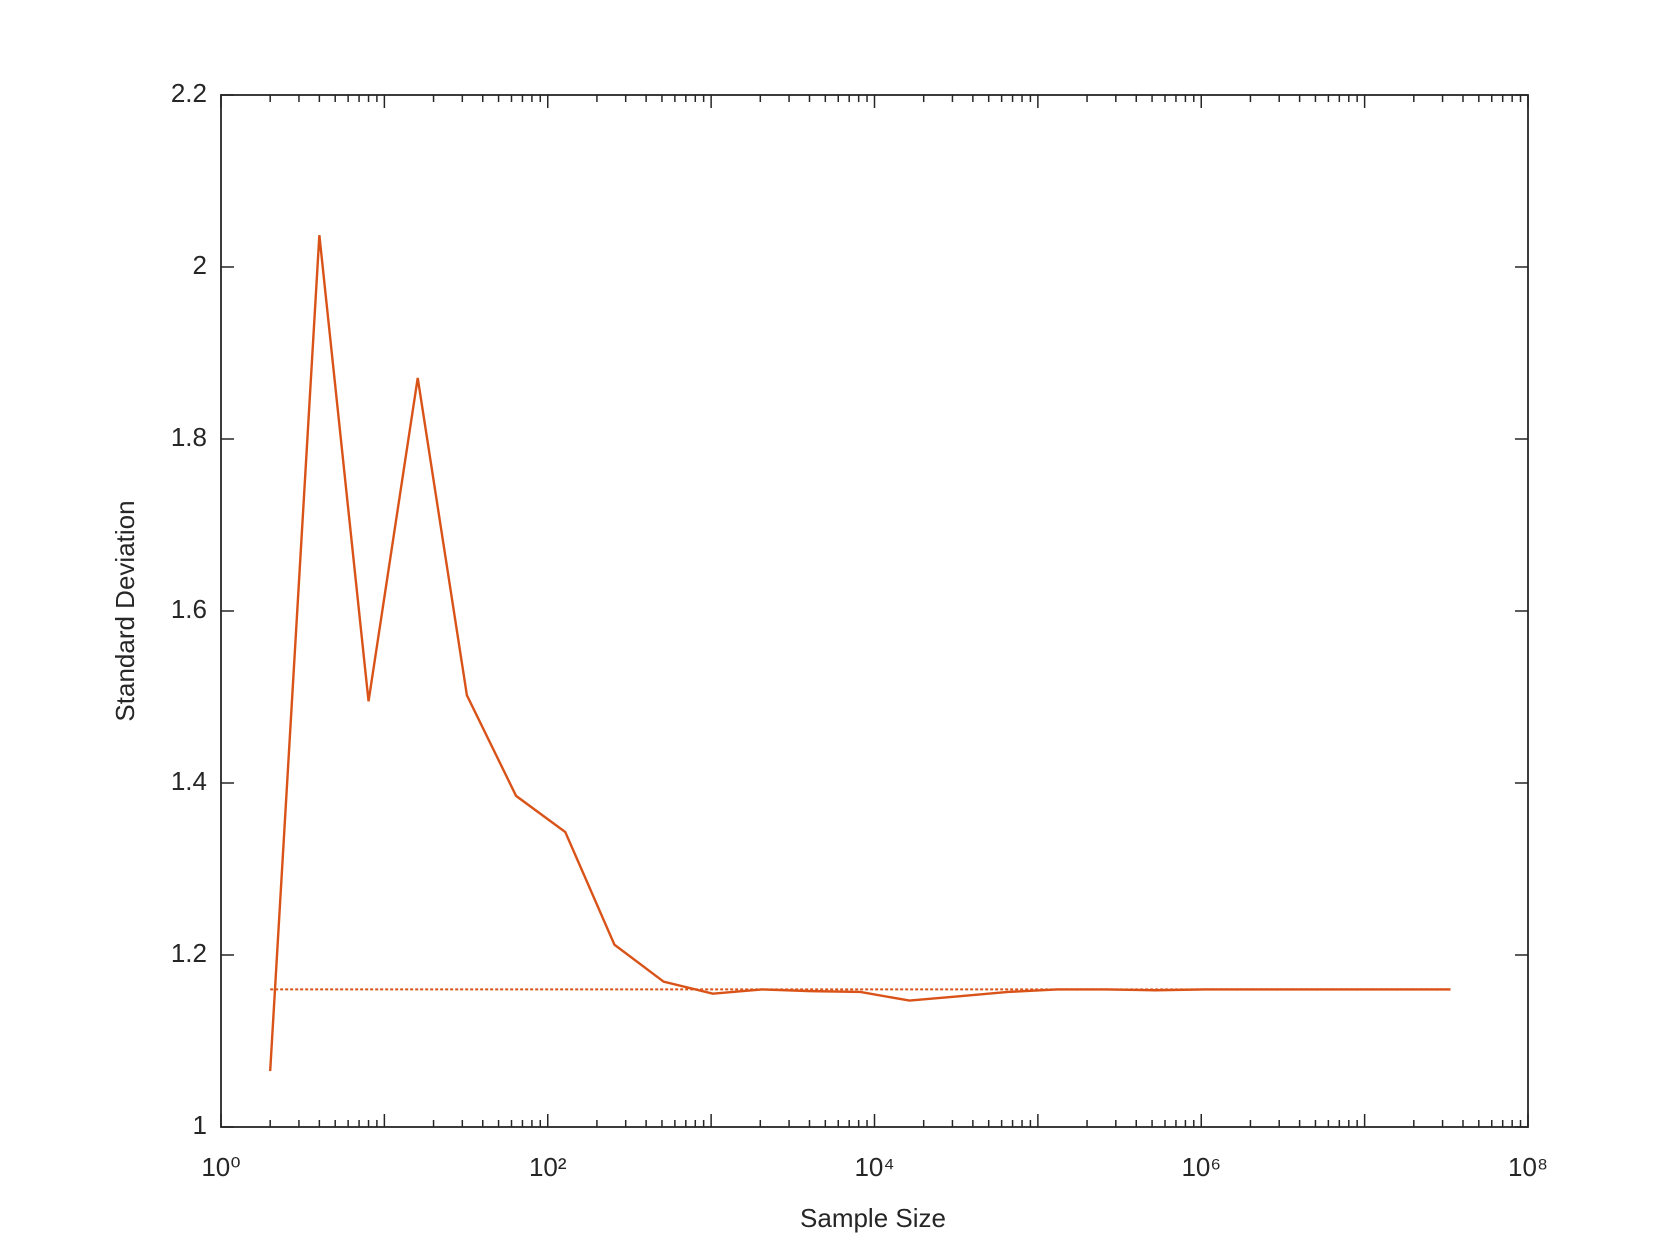  What do you see at coordinates (220, 1167) in the screenshot?
I see `x-tick-label: 10⁰` at bounding box center [220, 1167].